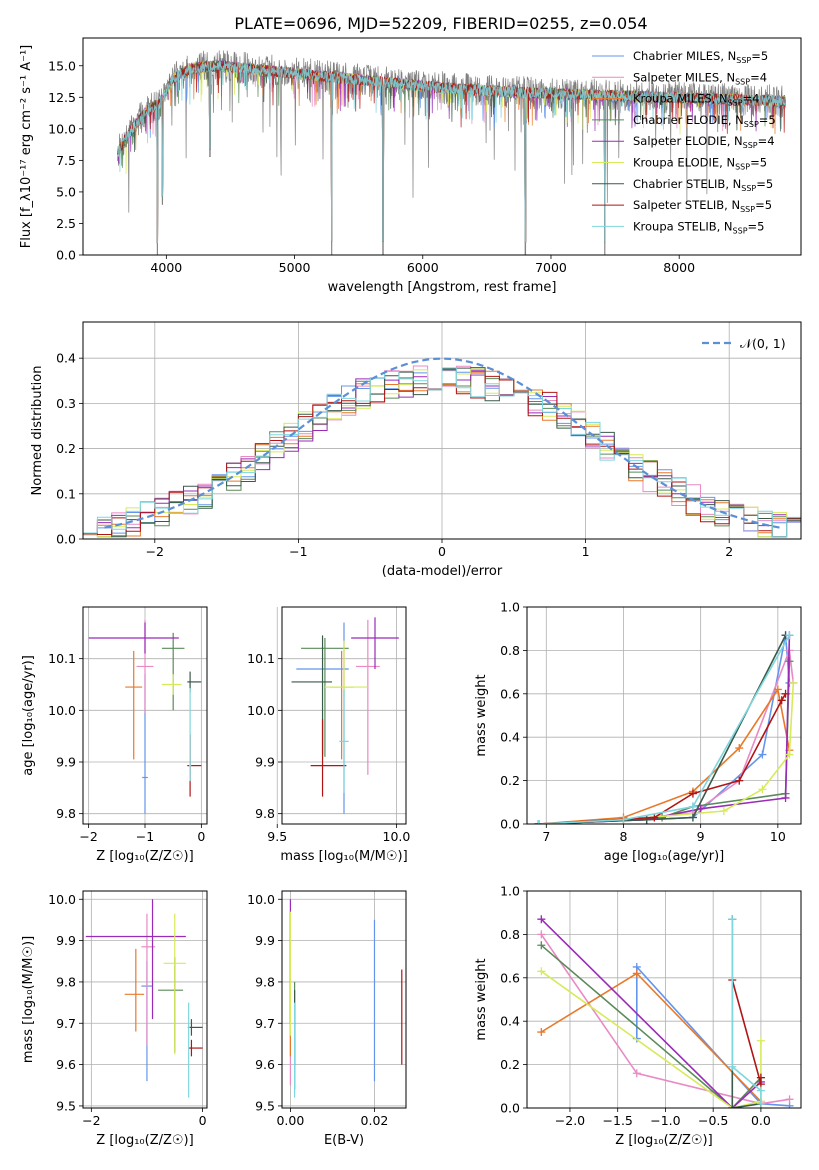 The width and height of the screenshot is (819, 1170). I want to click on weight-vs-age-plot-area, so click(666, 727).